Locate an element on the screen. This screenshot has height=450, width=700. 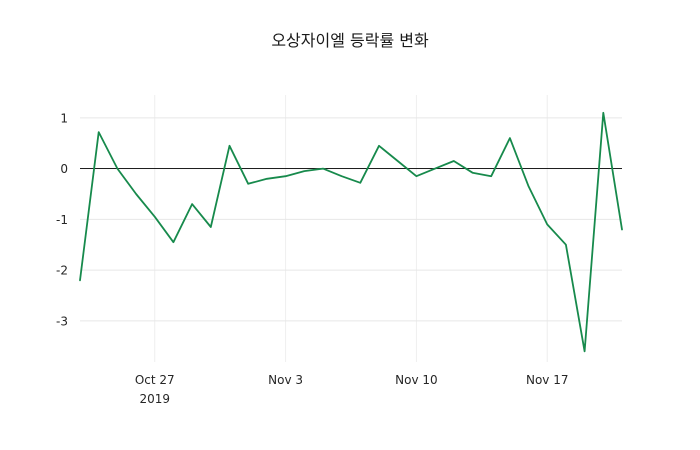
y-axis-tick-labels: 1 0 -1 -2 -3 is located at coordinates (62, 219).